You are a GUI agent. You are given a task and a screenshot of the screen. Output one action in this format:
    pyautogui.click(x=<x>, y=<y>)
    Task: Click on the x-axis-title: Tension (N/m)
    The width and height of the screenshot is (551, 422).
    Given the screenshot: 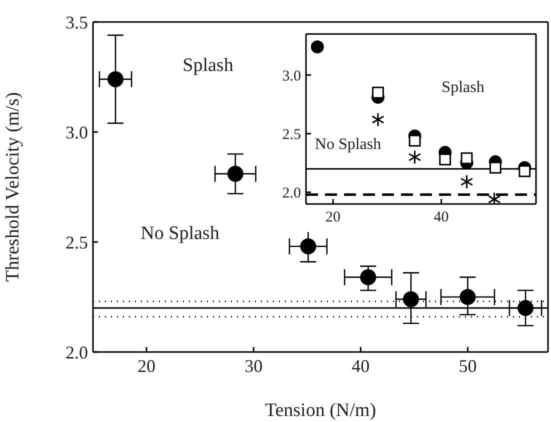 What is the action you would take?
    pyautogui.click(x=320, y=410)
    